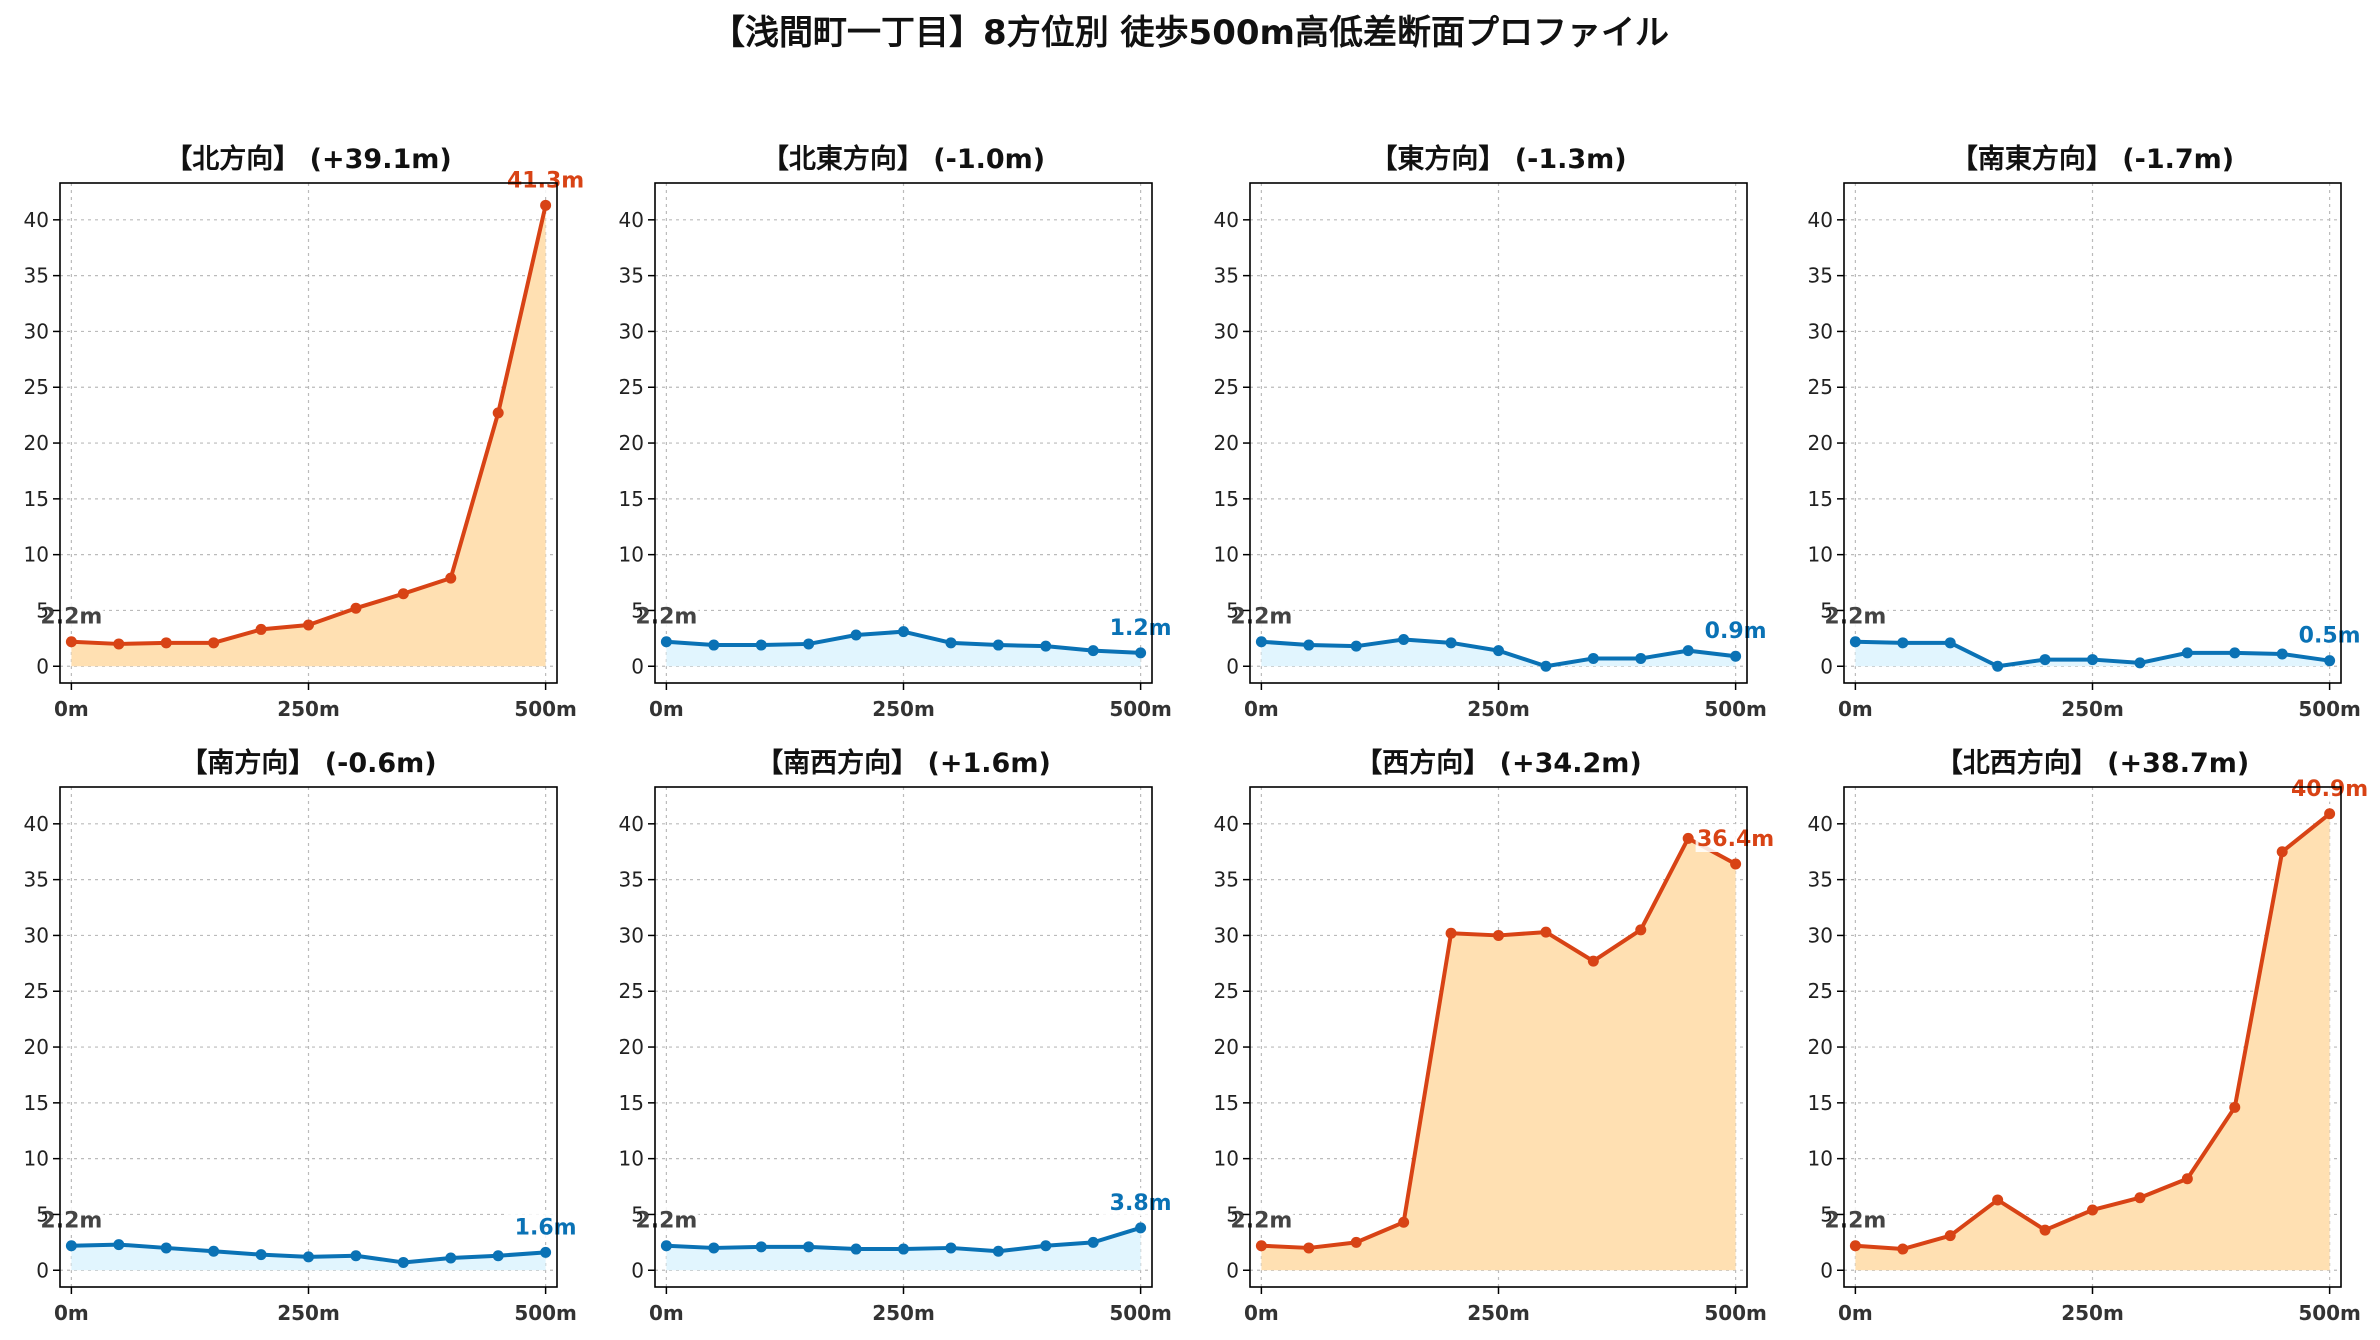  What do you see at coordinates (1734, 630) in the screenshot?
I see `end-label-background` at bounding box center [1734, 630].